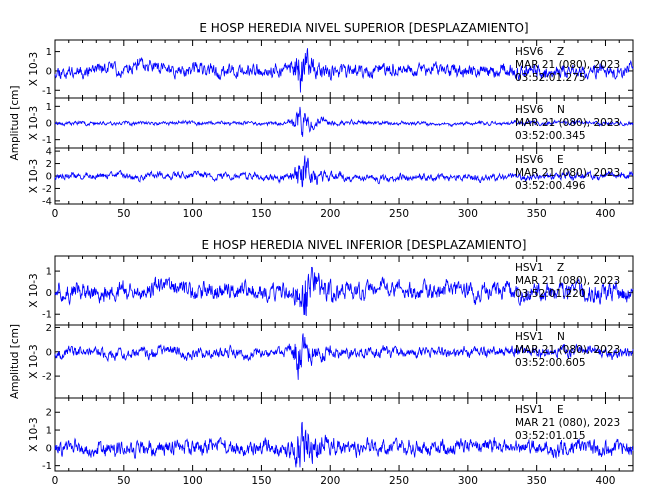  I want to click on record-time: 03:52:01.220, so click(550, 294).